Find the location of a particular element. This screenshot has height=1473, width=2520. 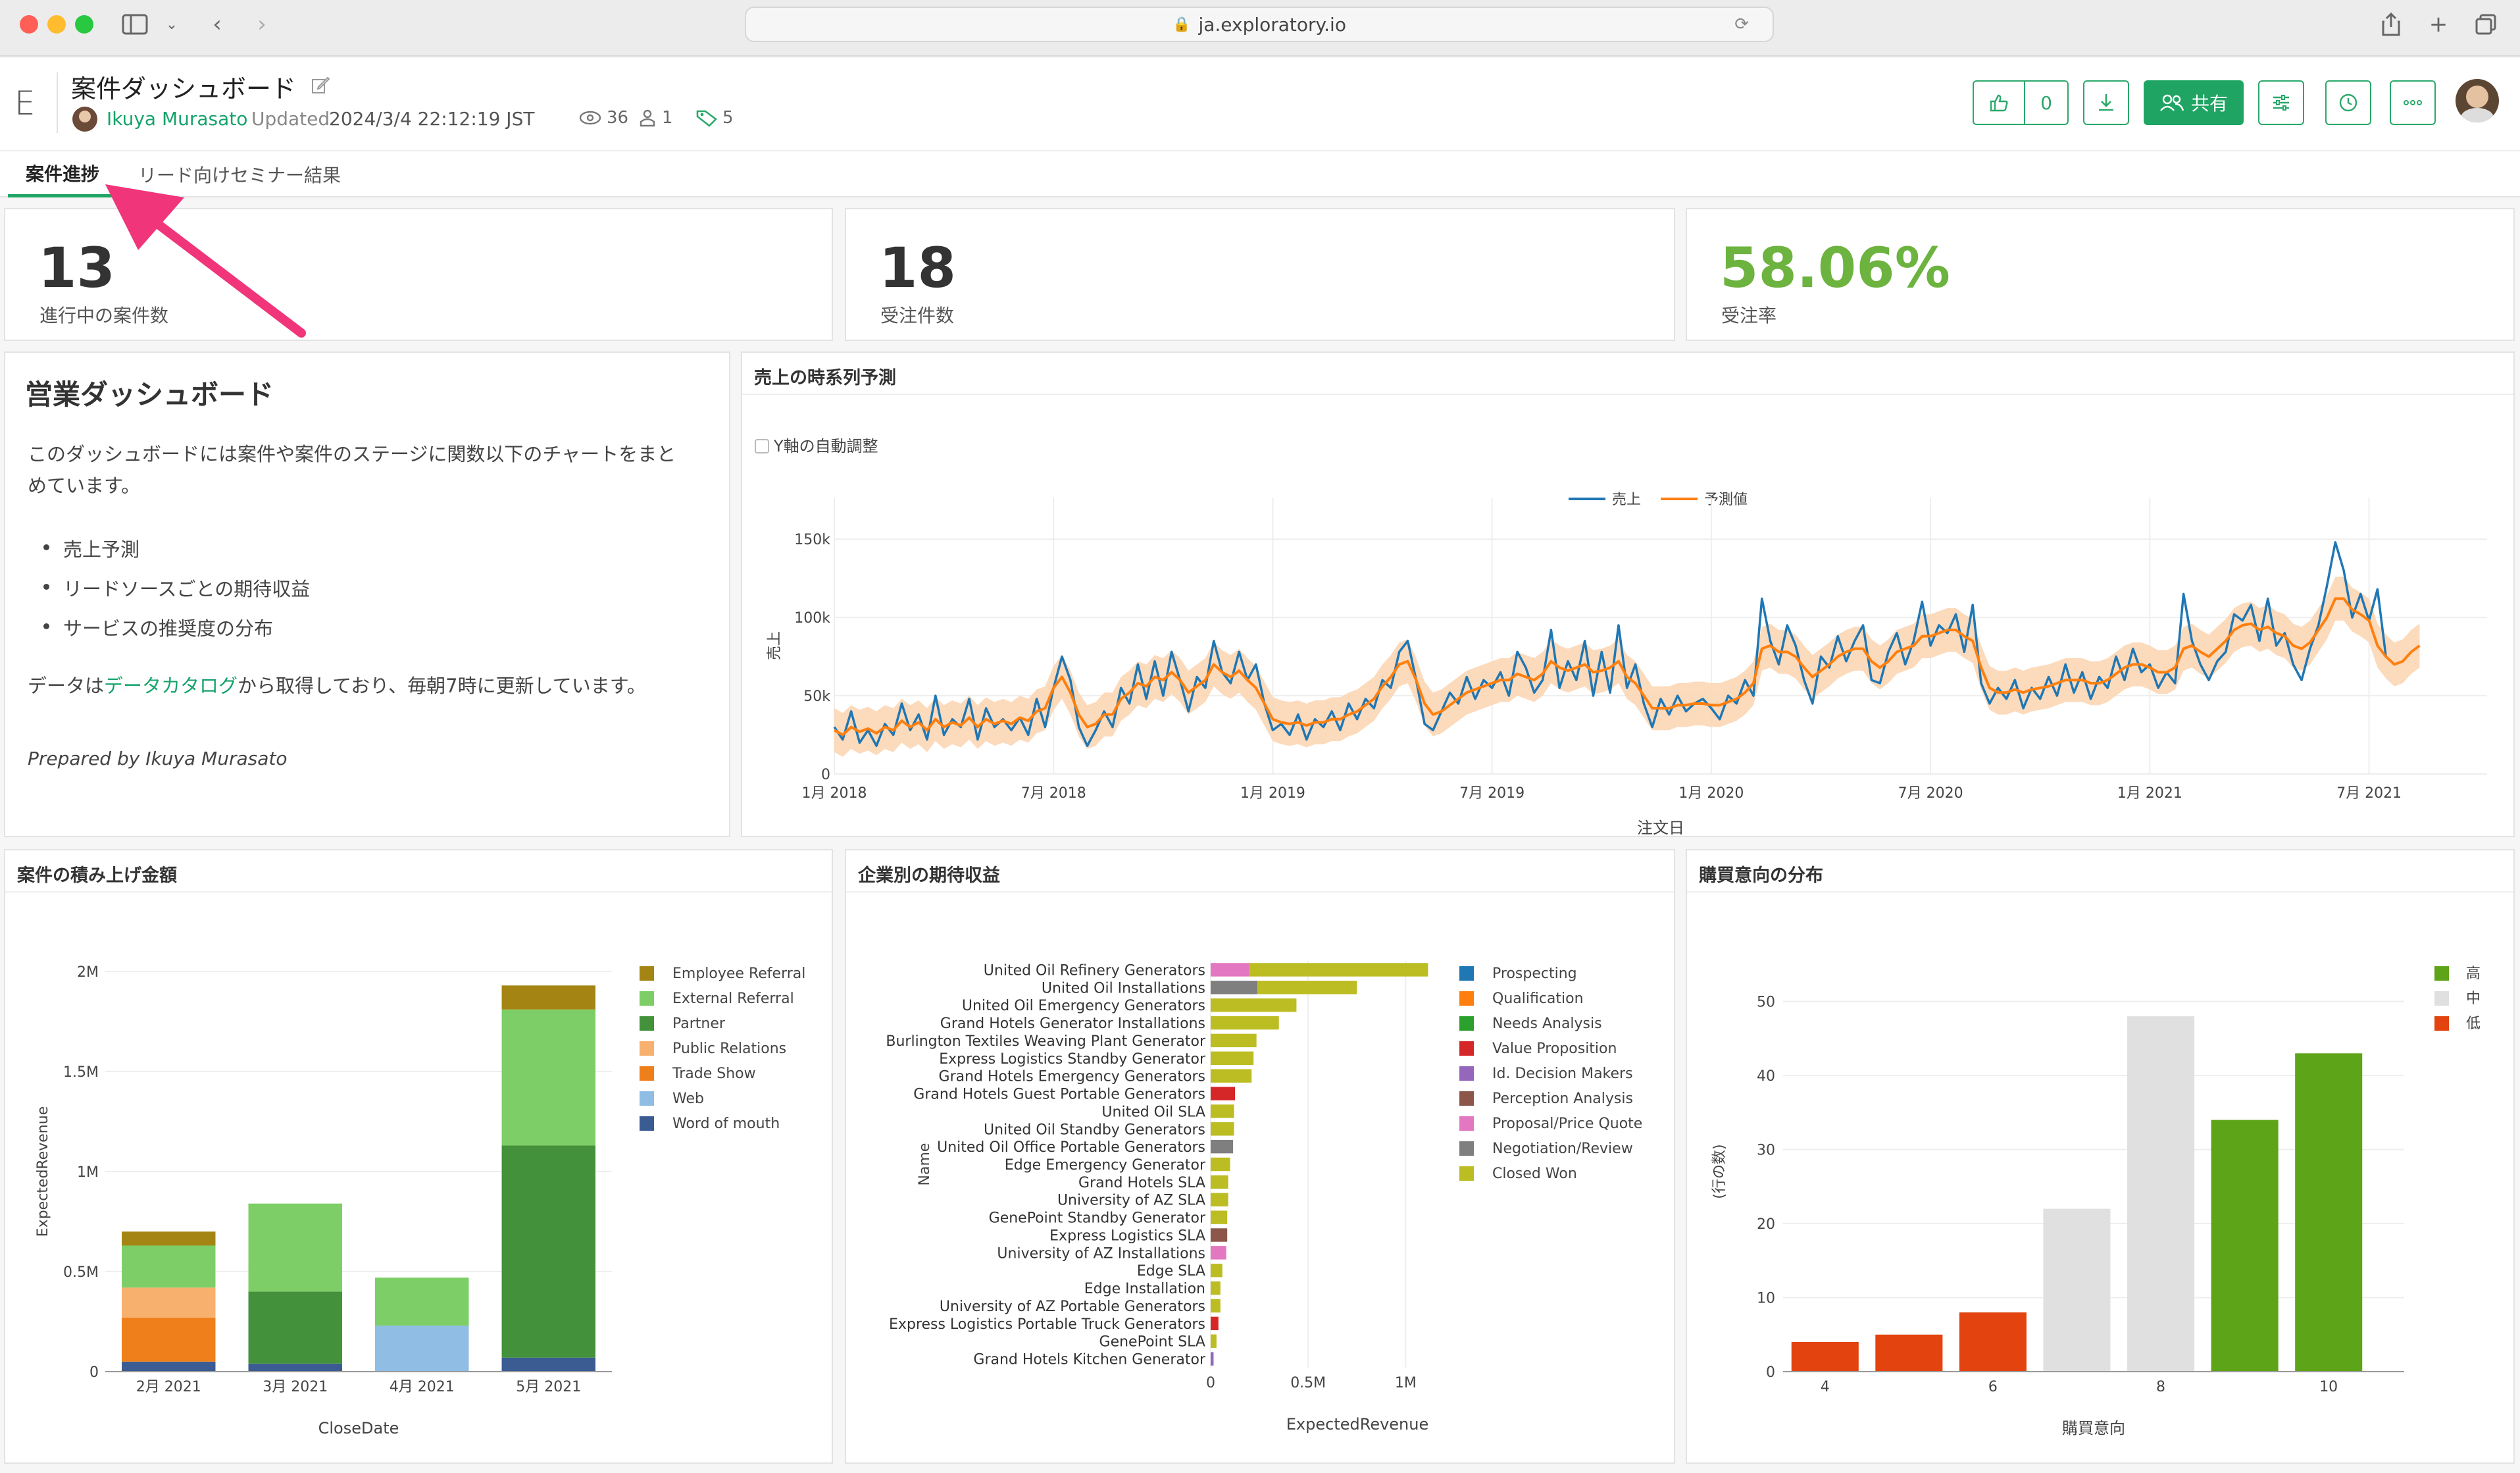

url-bar: 🔒 ja.exploratory.io ⟳ is located at coordinates (1259, 24).